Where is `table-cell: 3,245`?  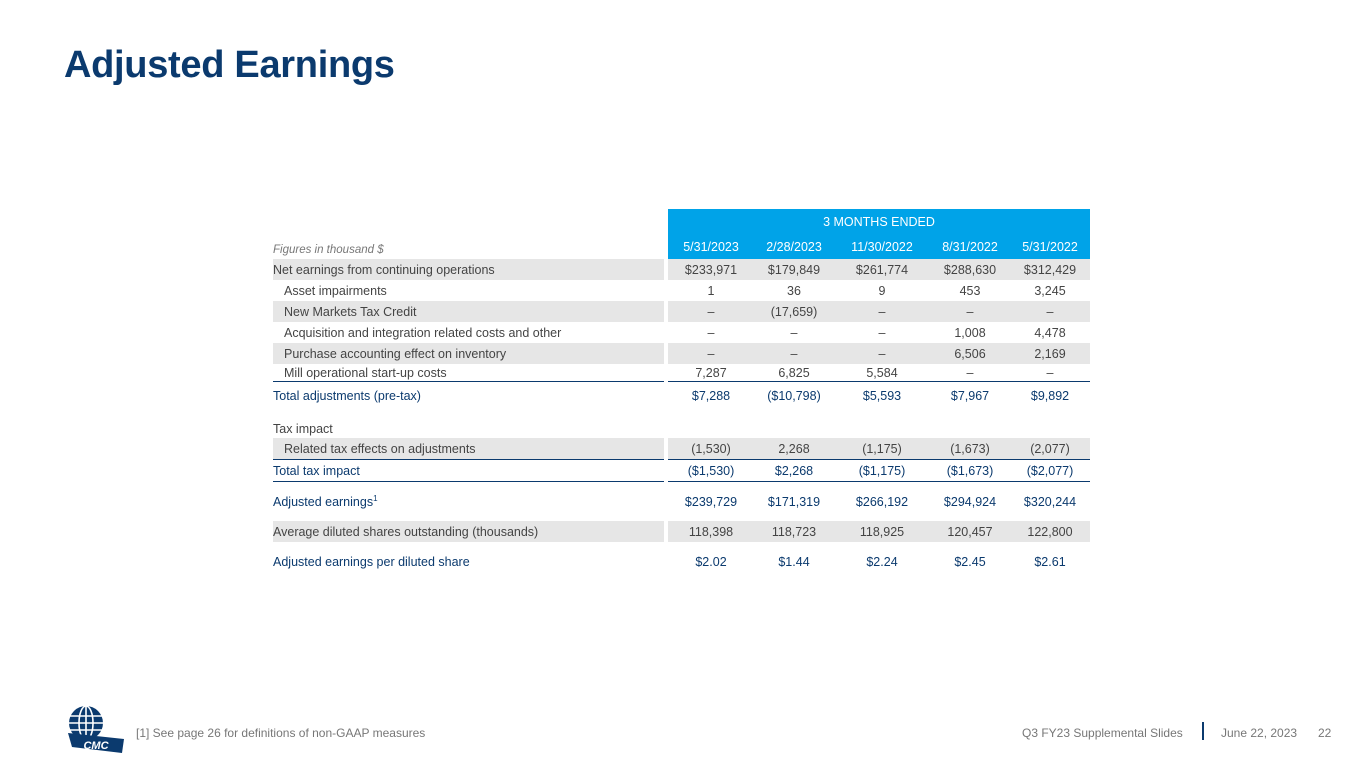 table-cell: 3,245 is located at coordinates (1050, 290).